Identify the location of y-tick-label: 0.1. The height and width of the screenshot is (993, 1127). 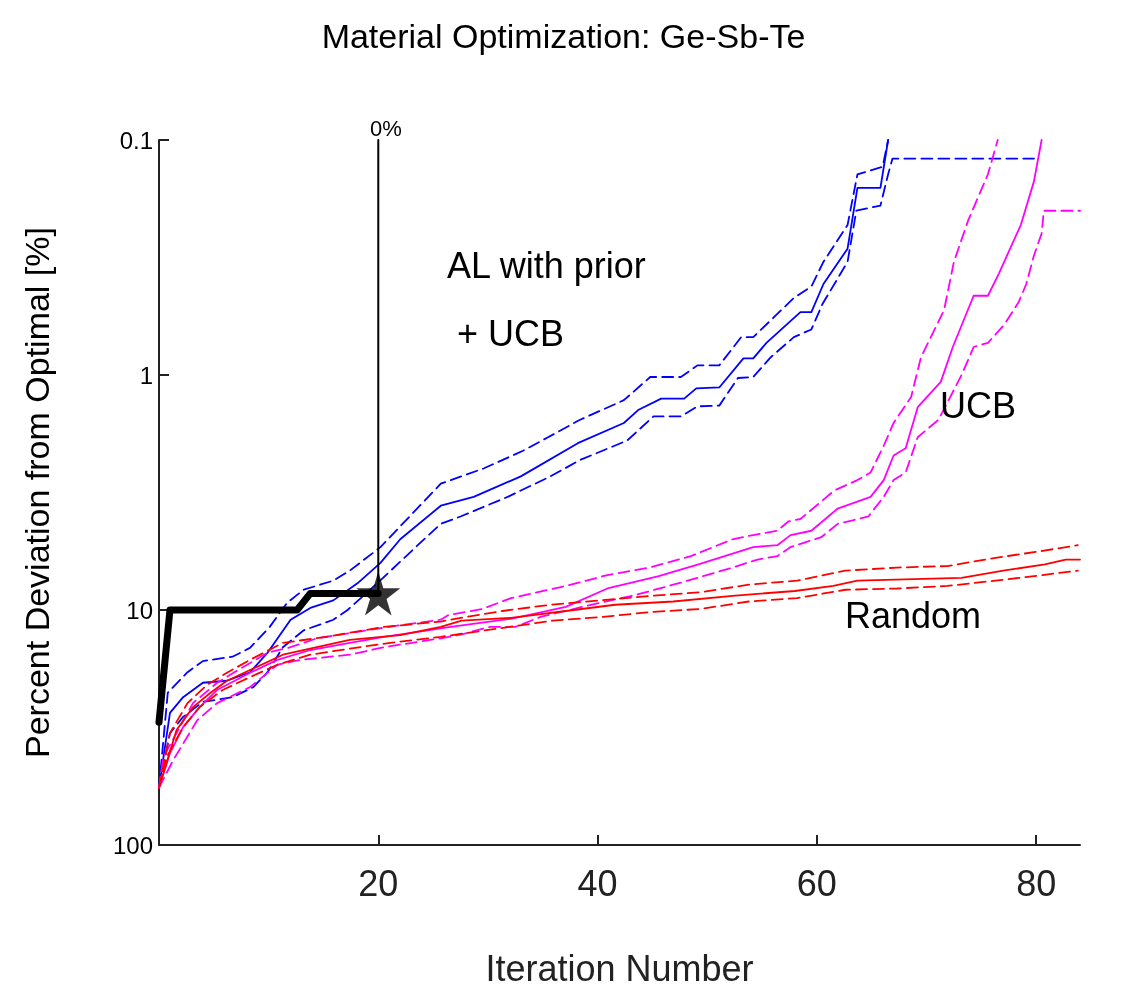
(136, 140).